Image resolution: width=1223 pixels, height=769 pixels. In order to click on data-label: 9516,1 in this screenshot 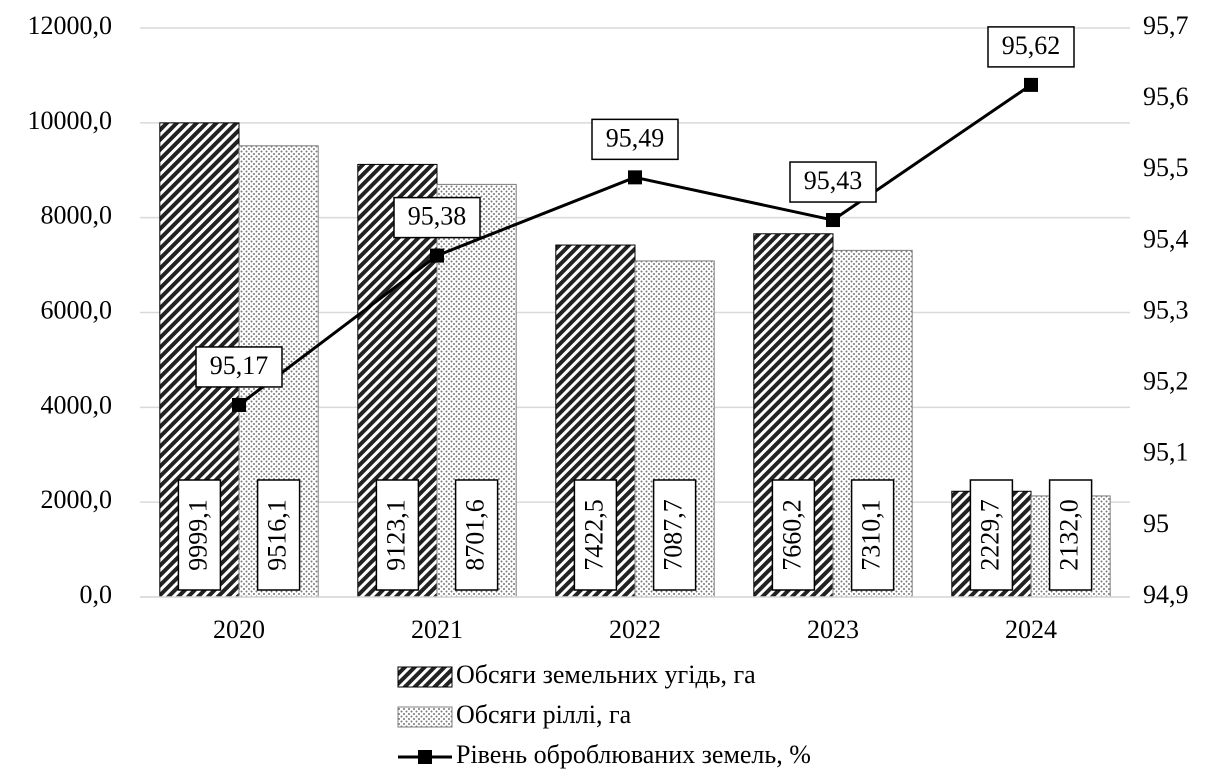, I will do `click(278, 535)`.